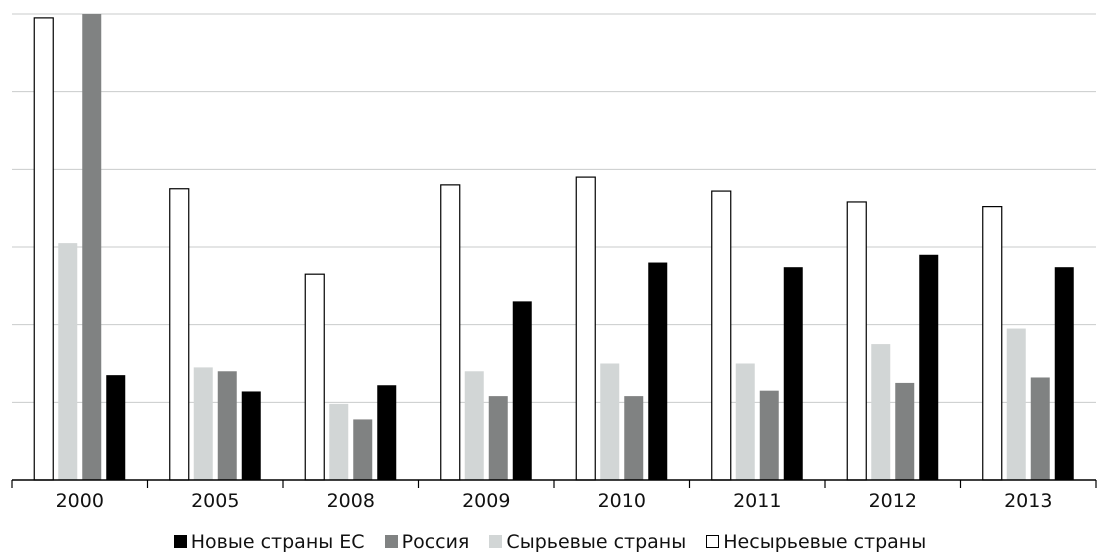 The image size is (1100, 558). What do you see at coordinates (622, 501) in the screenshot?
I see `x-tick-label-2010: 2010` at bounding box center [622, 501].